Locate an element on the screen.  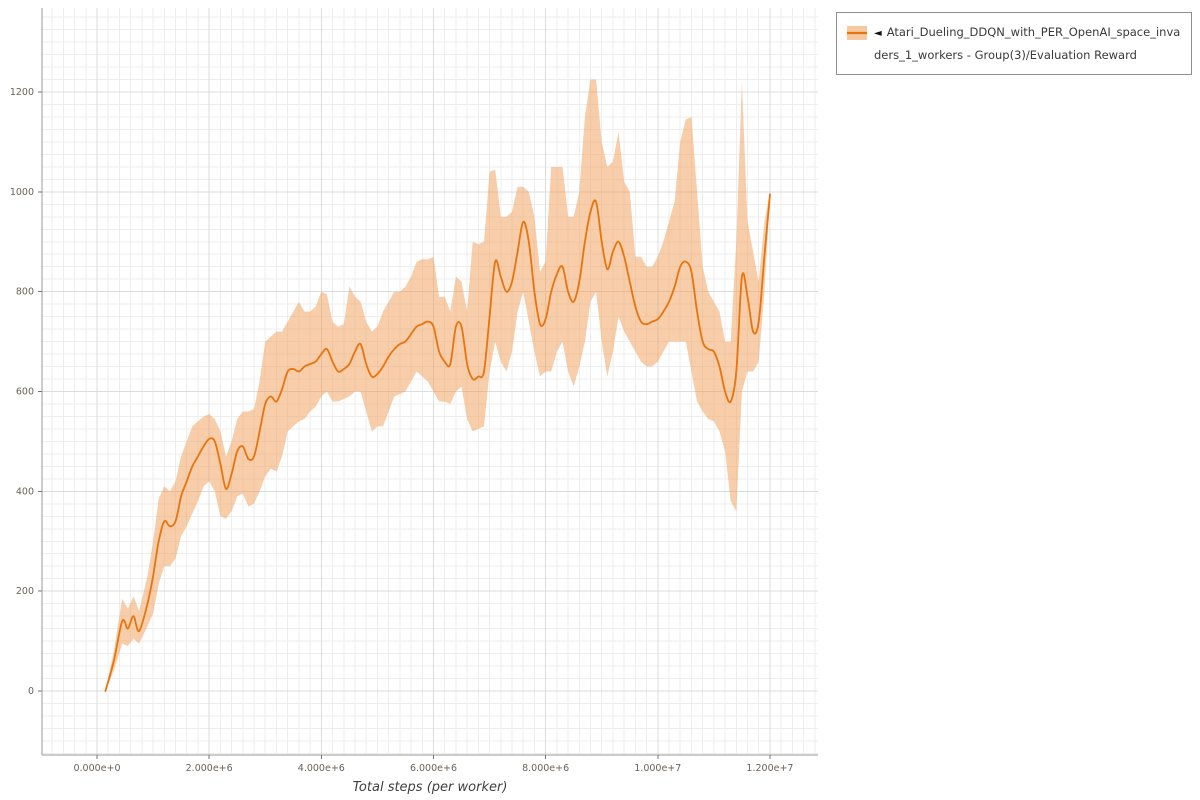
svg-text: 1.200e+7 is located at coordinates (769, 768).